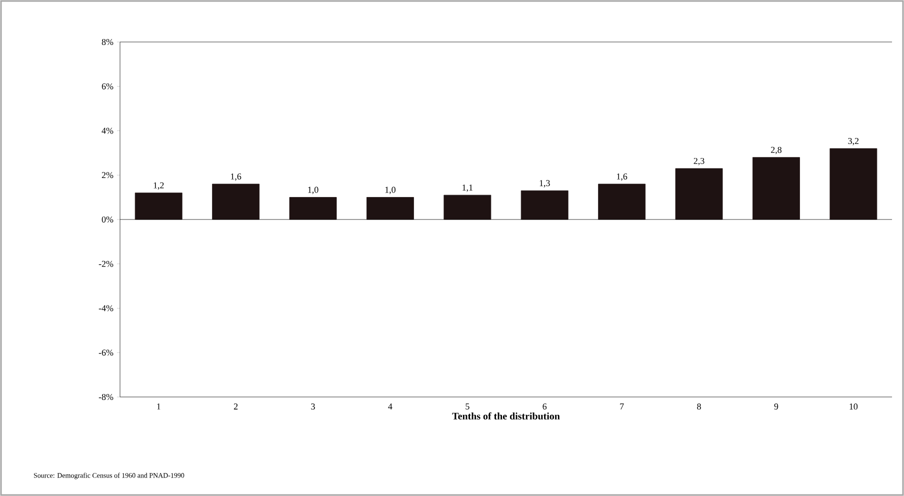 Image resolution: width=904 pixels, height=496 pixels. What do you see at coordinates (158, 407) in the screenshot?
I see `x-tick-label: 1` at bounding box center [158, 407].